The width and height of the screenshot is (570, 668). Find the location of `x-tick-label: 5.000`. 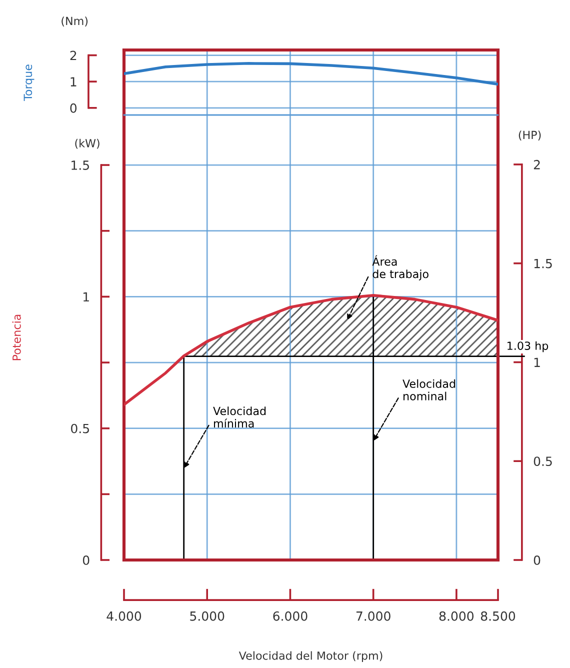

x-tick-label: 5.000 is located at coordinates (207, 616).